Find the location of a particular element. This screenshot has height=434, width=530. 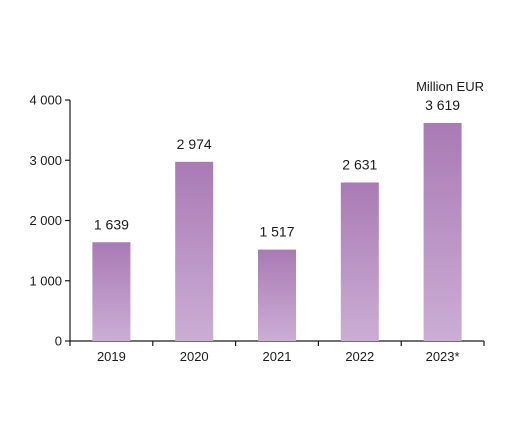

x-tick-label: 2020 is located at coordinates (194, 356).